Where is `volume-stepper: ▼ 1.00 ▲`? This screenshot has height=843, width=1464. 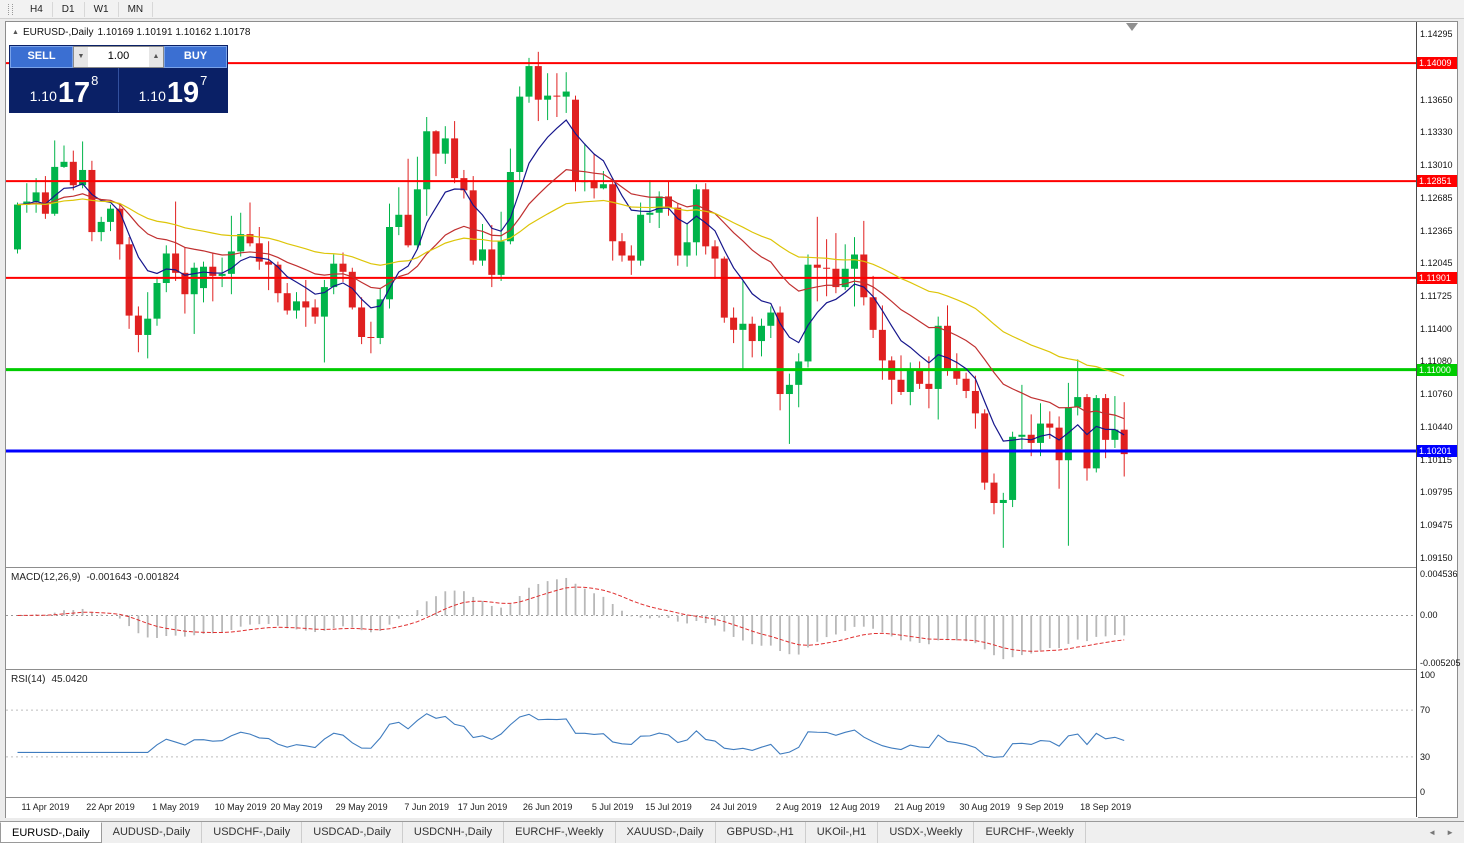
volume-stepper: ▼ 1.00 ▲ is located at coordinates (118, 57).